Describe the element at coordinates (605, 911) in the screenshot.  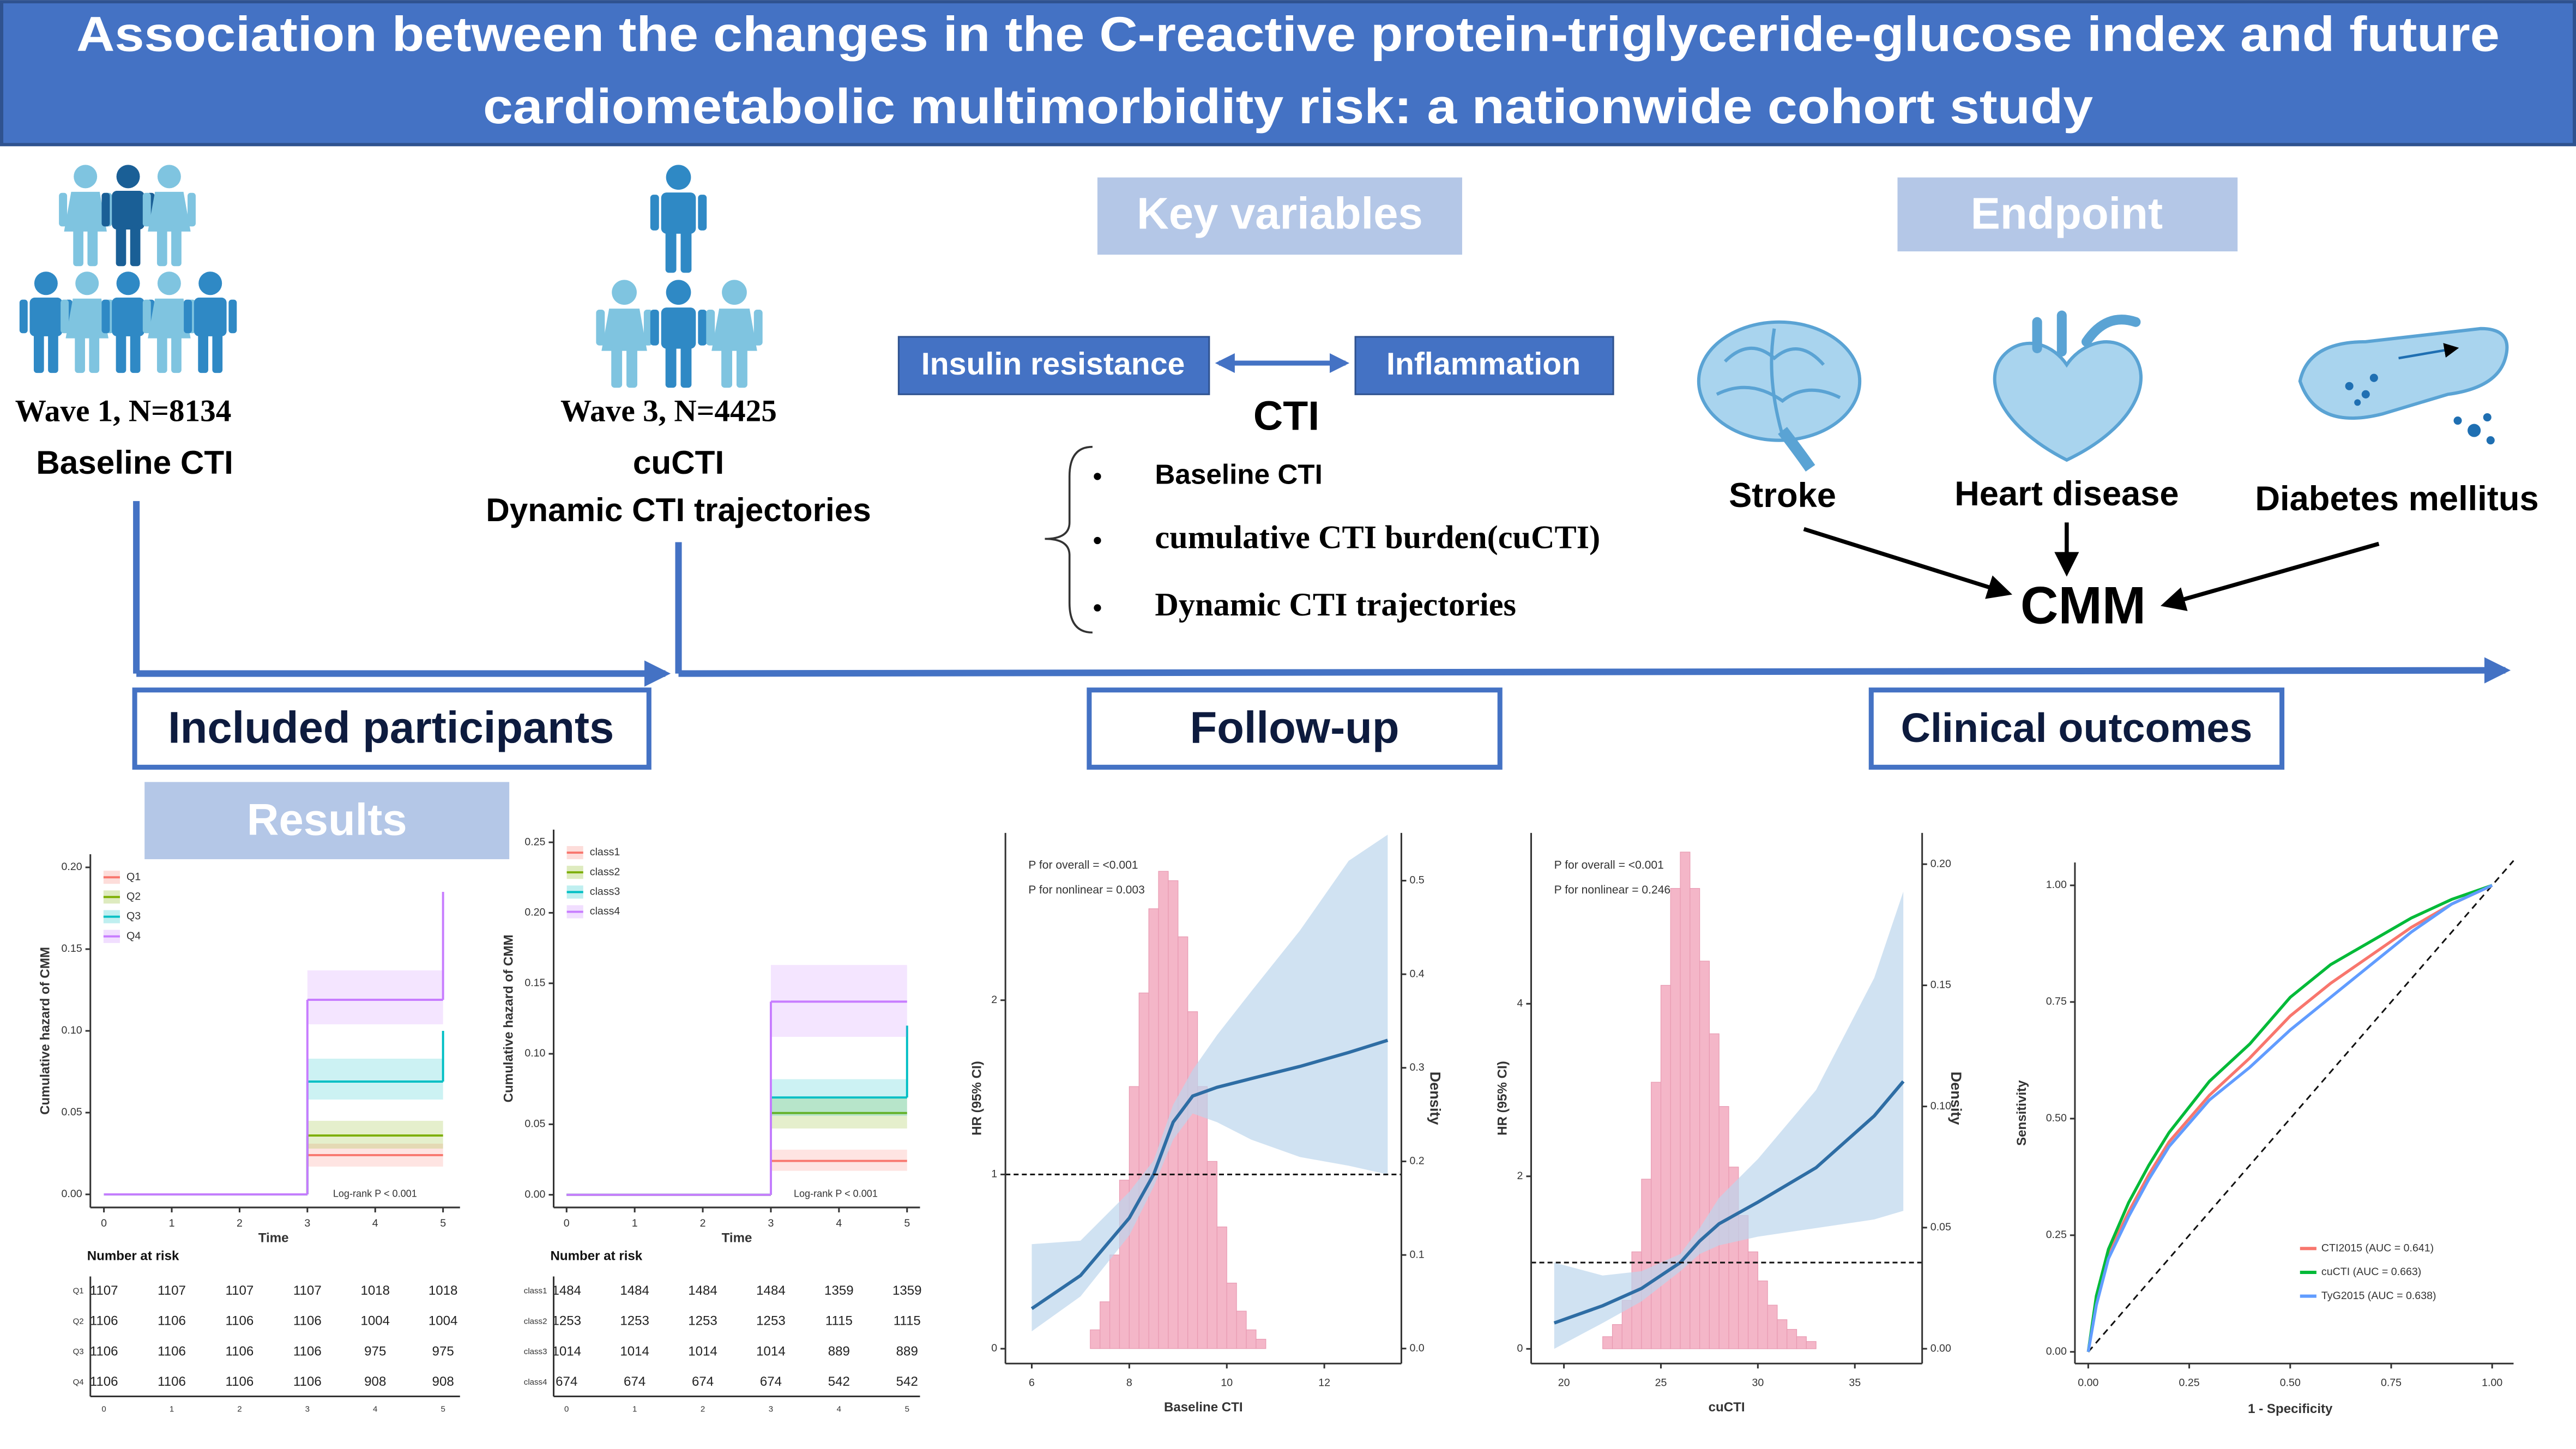
I see `legend-label: class4` at that location.